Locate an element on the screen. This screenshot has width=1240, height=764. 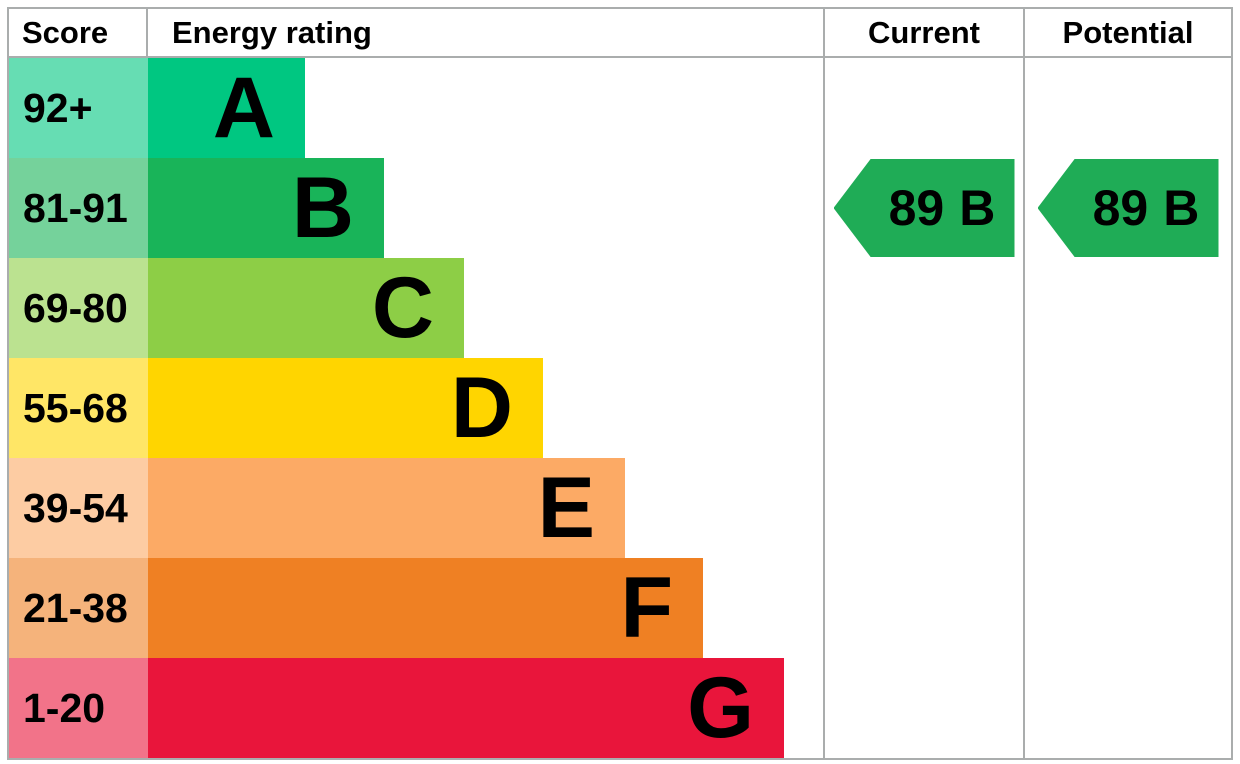
energy-rating-cell: A is located at coordinates (485, 108).